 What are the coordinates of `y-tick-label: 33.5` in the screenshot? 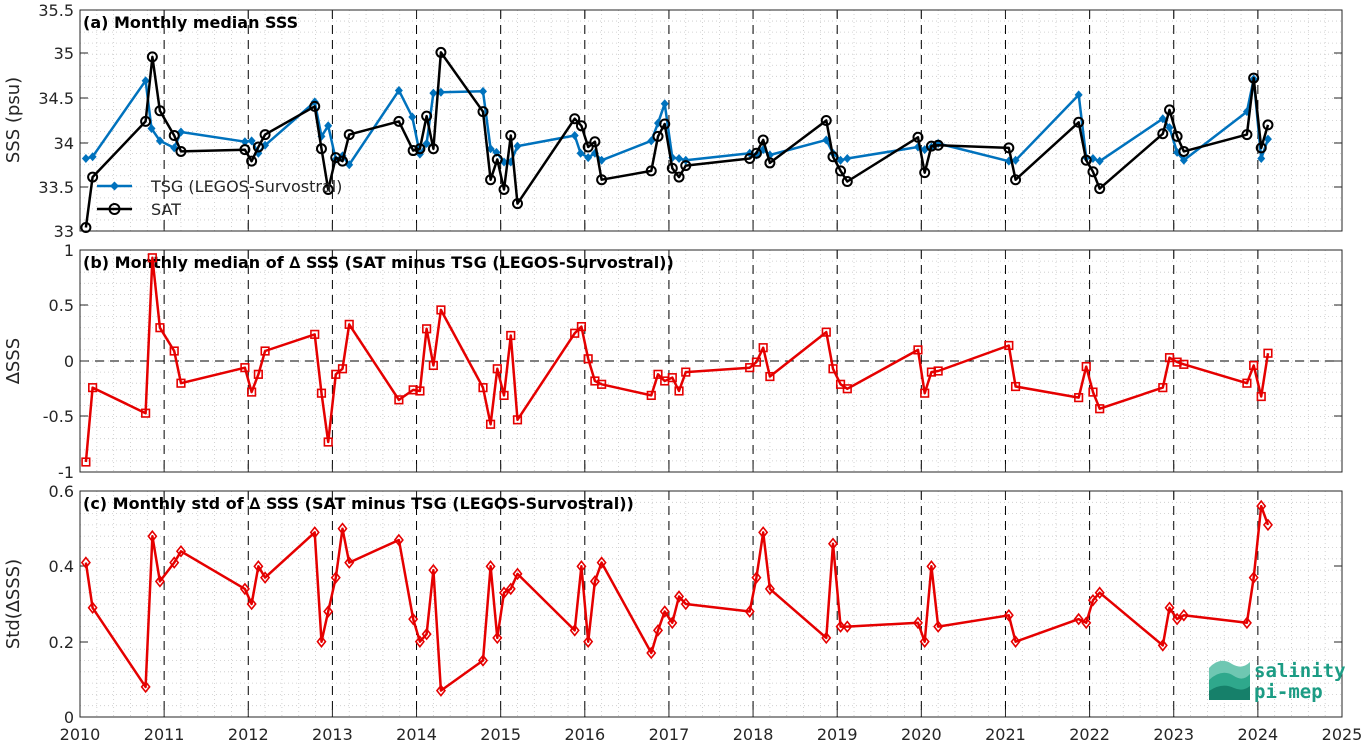 It's located at (56, 187).